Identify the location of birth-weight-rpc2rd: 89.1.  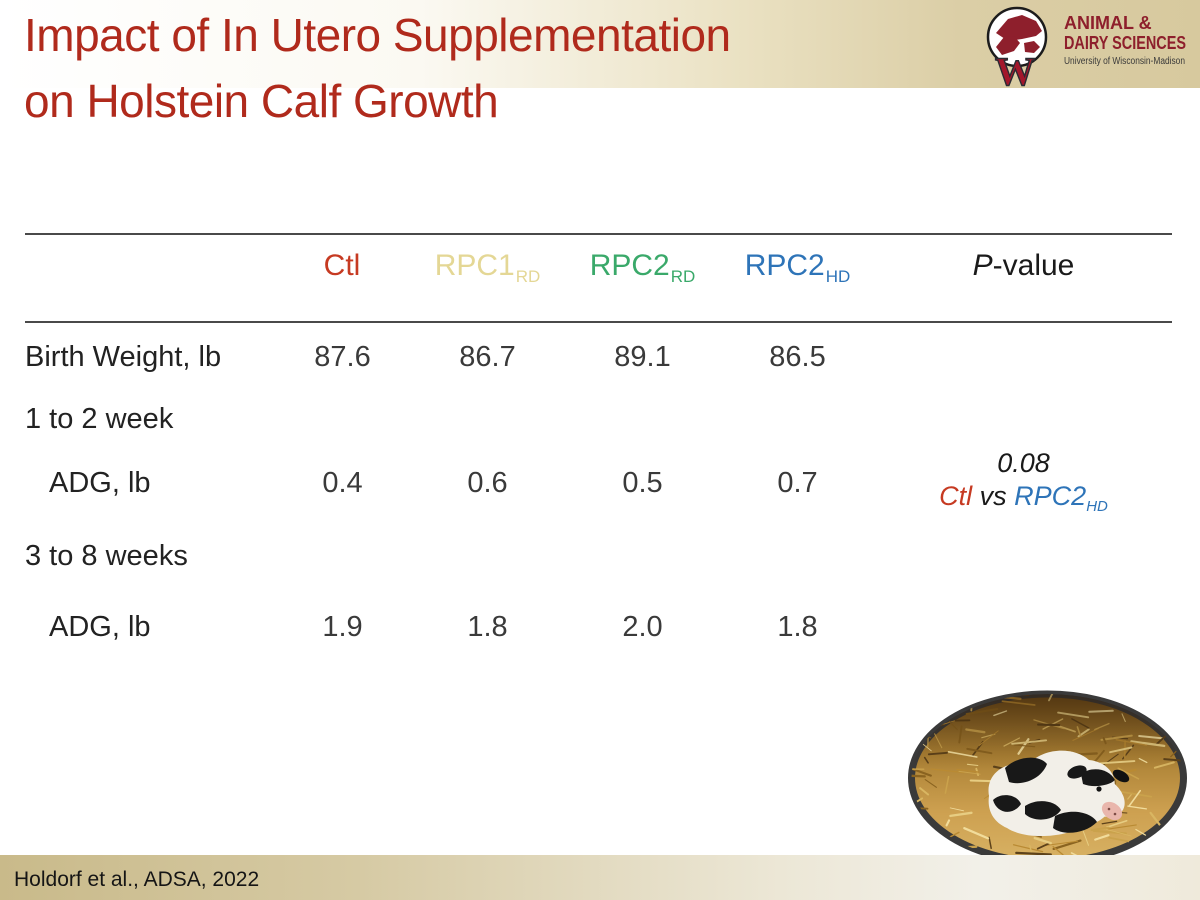
(642, 357).